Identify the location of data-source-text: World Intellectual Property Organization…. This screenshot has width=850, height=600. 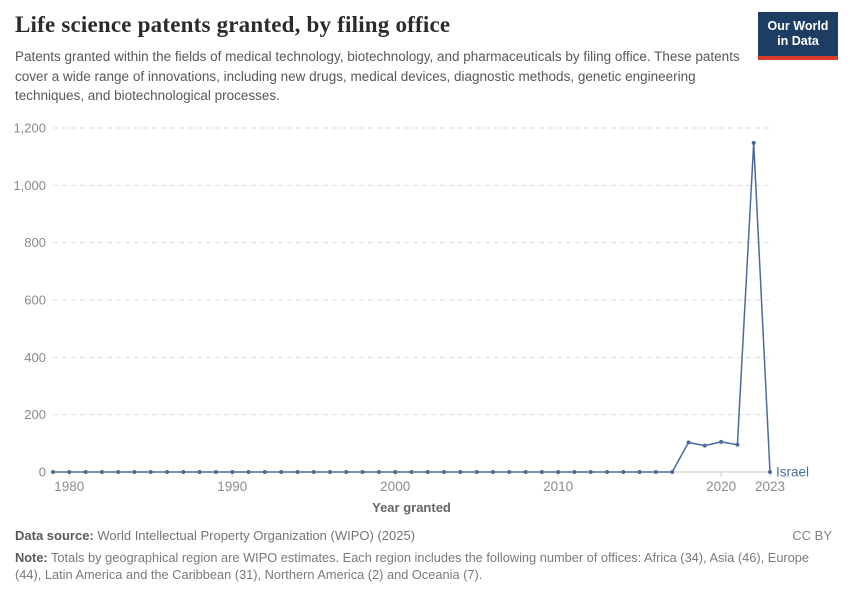
(256, 535).